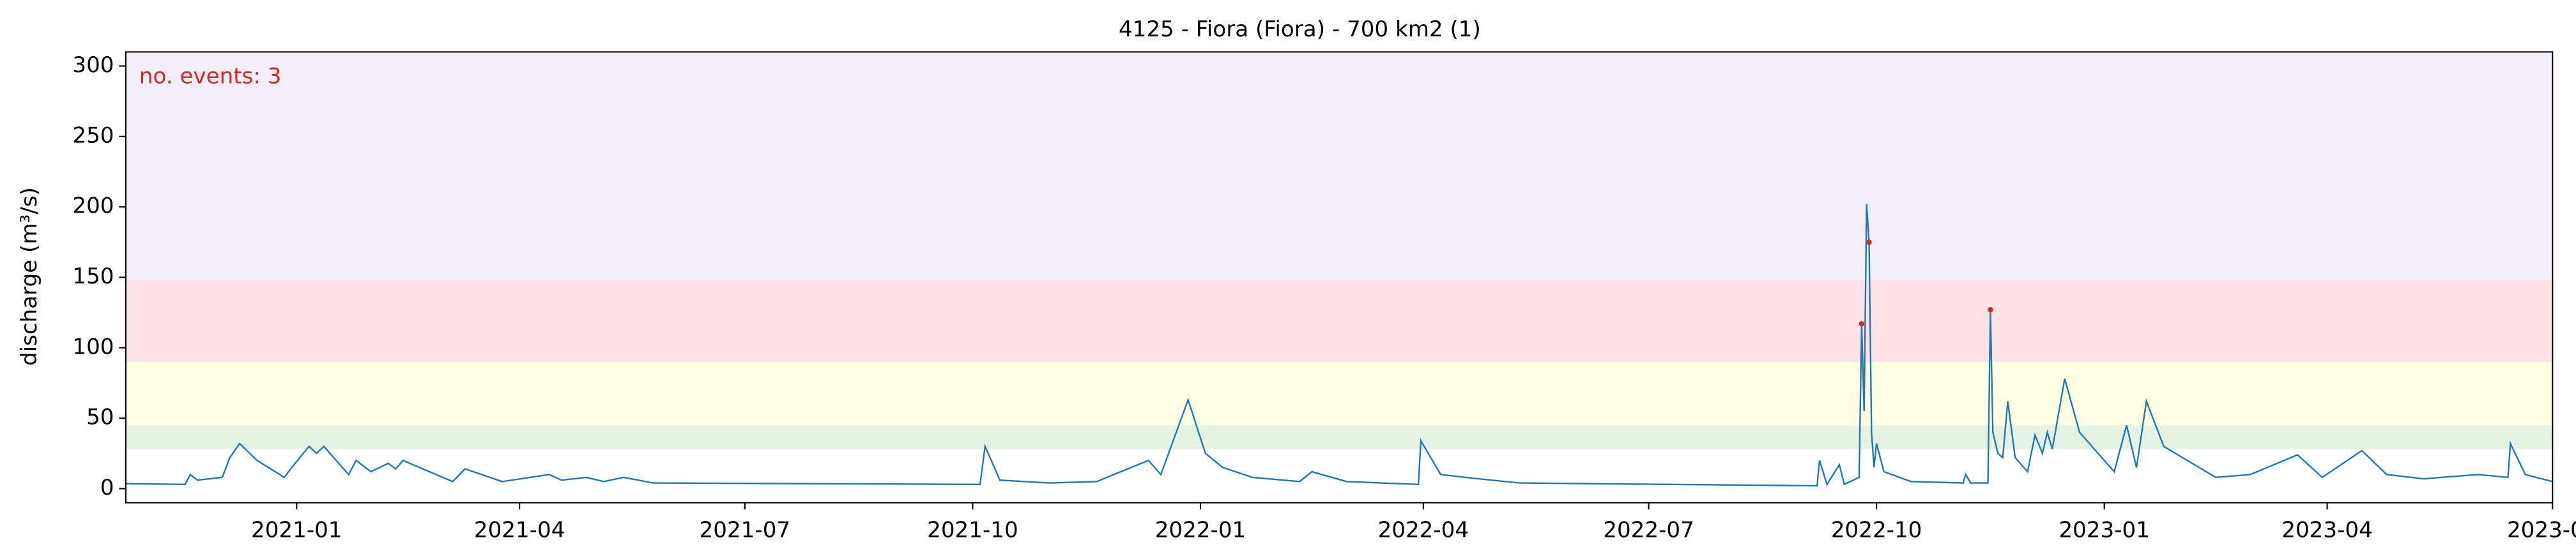 This screenshot has height=556, width=2576. Describe the element at coordinates (296, 530) in the screenshot. I see `x-tick-label: 2021-01` at that location.